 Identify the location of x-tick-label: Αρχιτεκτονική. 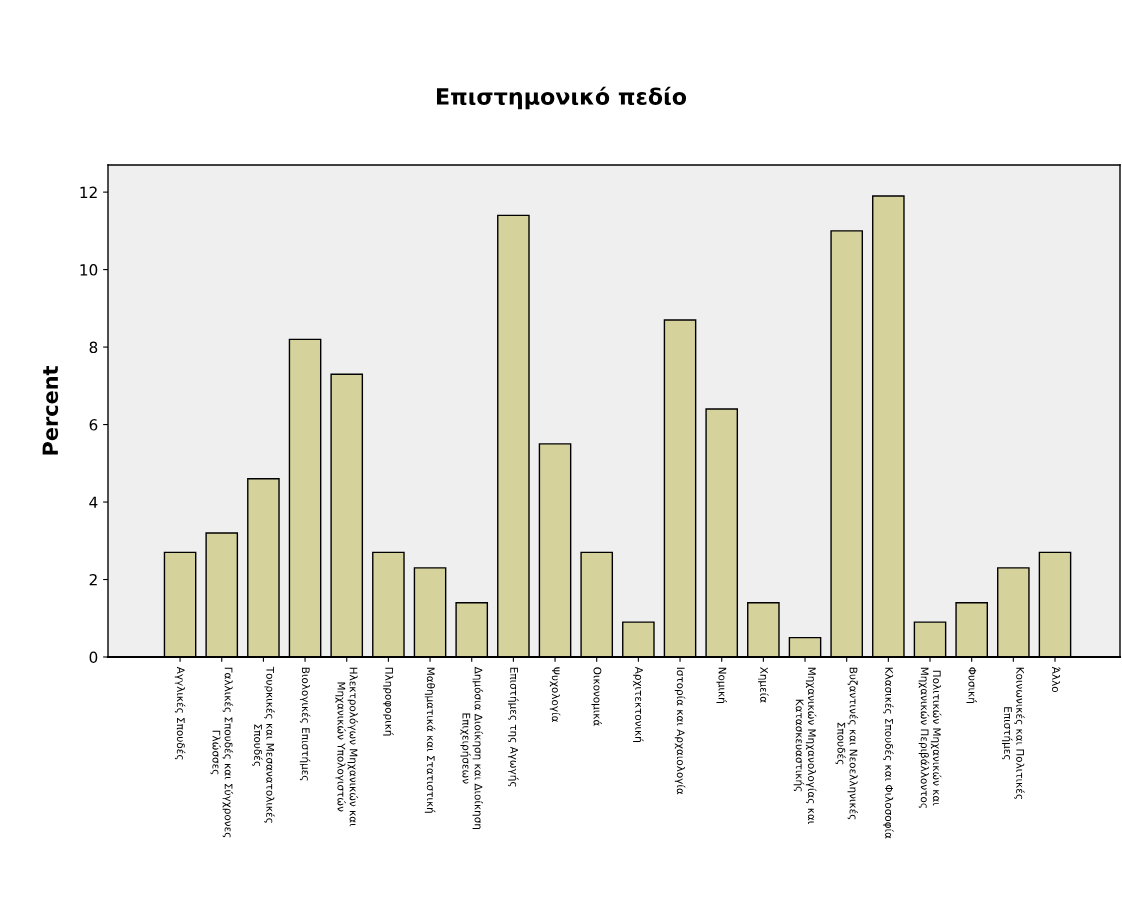
(638, 704).